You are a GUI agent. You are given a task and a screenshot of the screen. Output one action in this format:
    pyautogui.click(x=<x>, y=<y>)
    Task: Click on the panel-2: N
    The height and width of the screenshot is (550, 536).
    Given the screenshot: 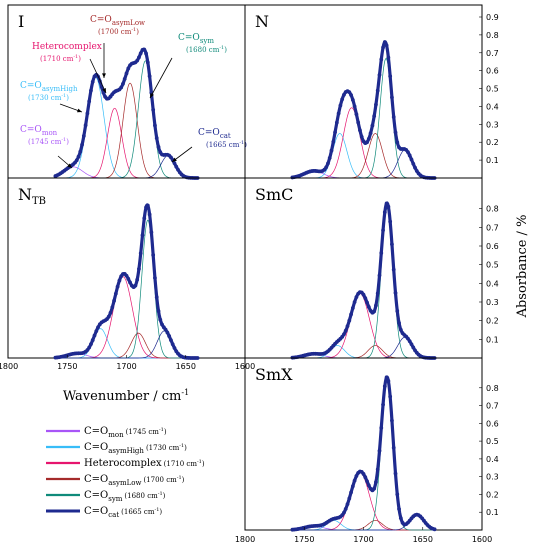 What is the action you would take?
    pyautogui.click(x=363, y=92)
    